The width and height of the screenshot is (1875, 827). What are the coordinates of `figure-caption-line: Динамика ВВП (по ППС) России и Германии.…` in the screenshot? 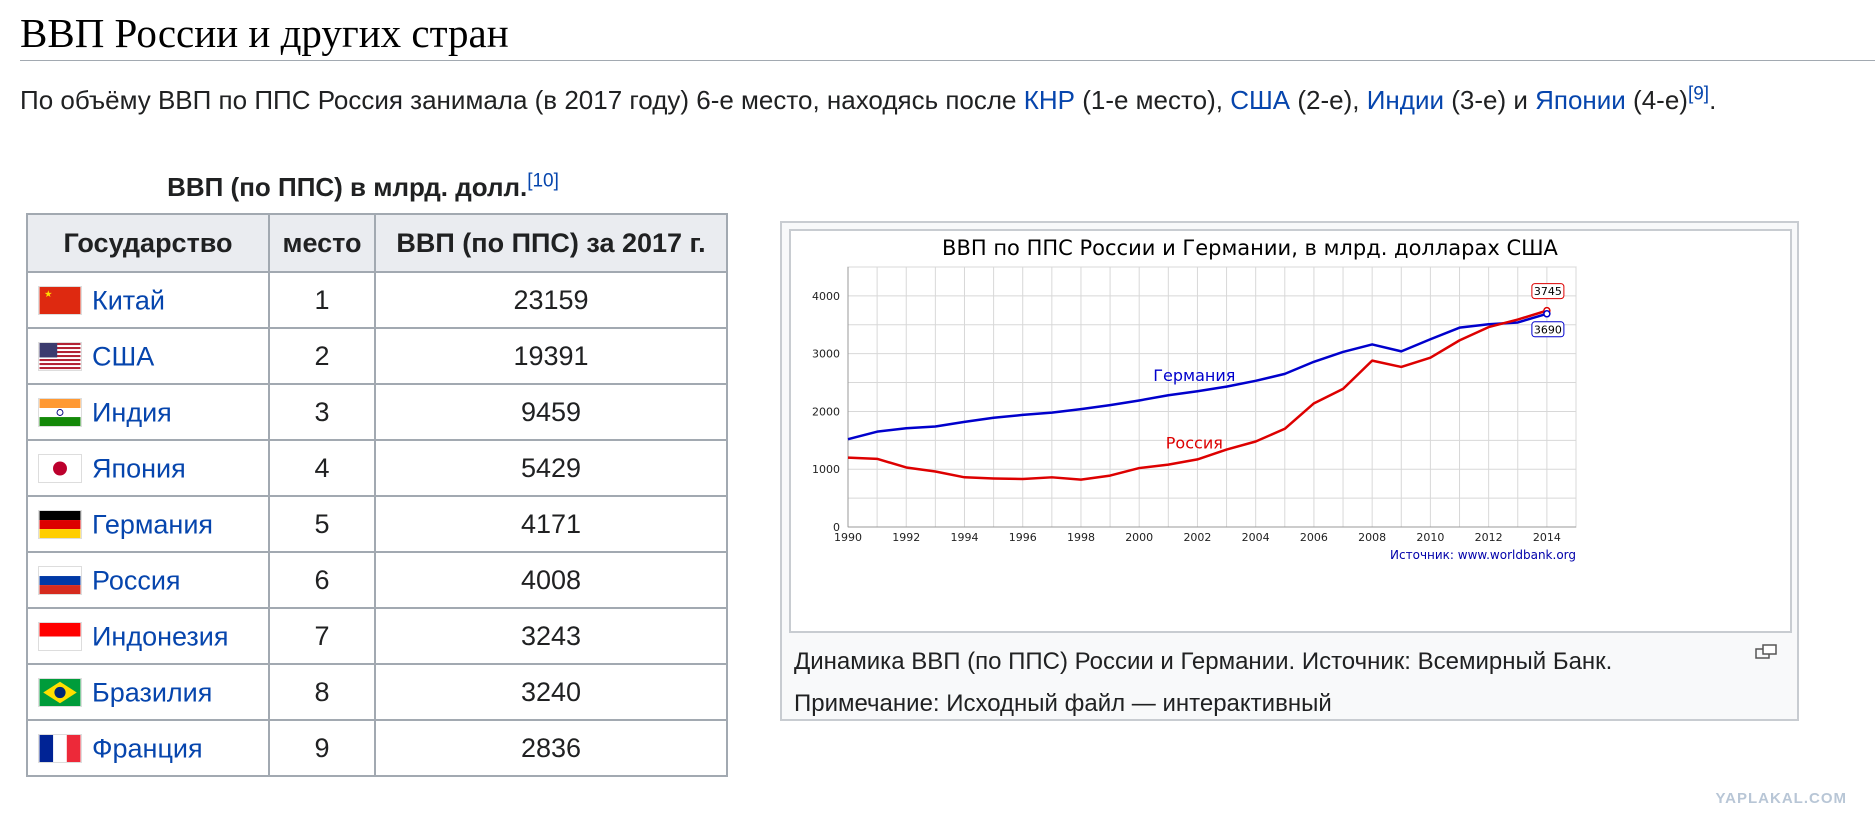 It's located at (1203, 661).